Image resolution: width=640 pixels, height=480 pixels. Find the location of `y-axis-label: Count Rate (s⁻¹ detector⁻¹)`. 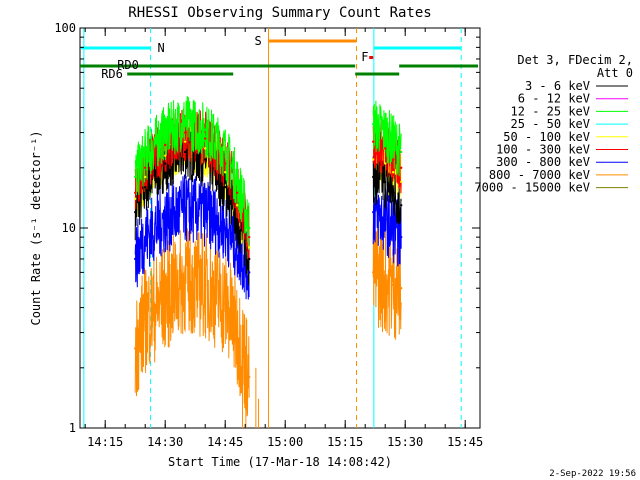

y-axis-label: Count Rate (s⁻¹ detector⁻¹) is located at coordinates (36, 227).